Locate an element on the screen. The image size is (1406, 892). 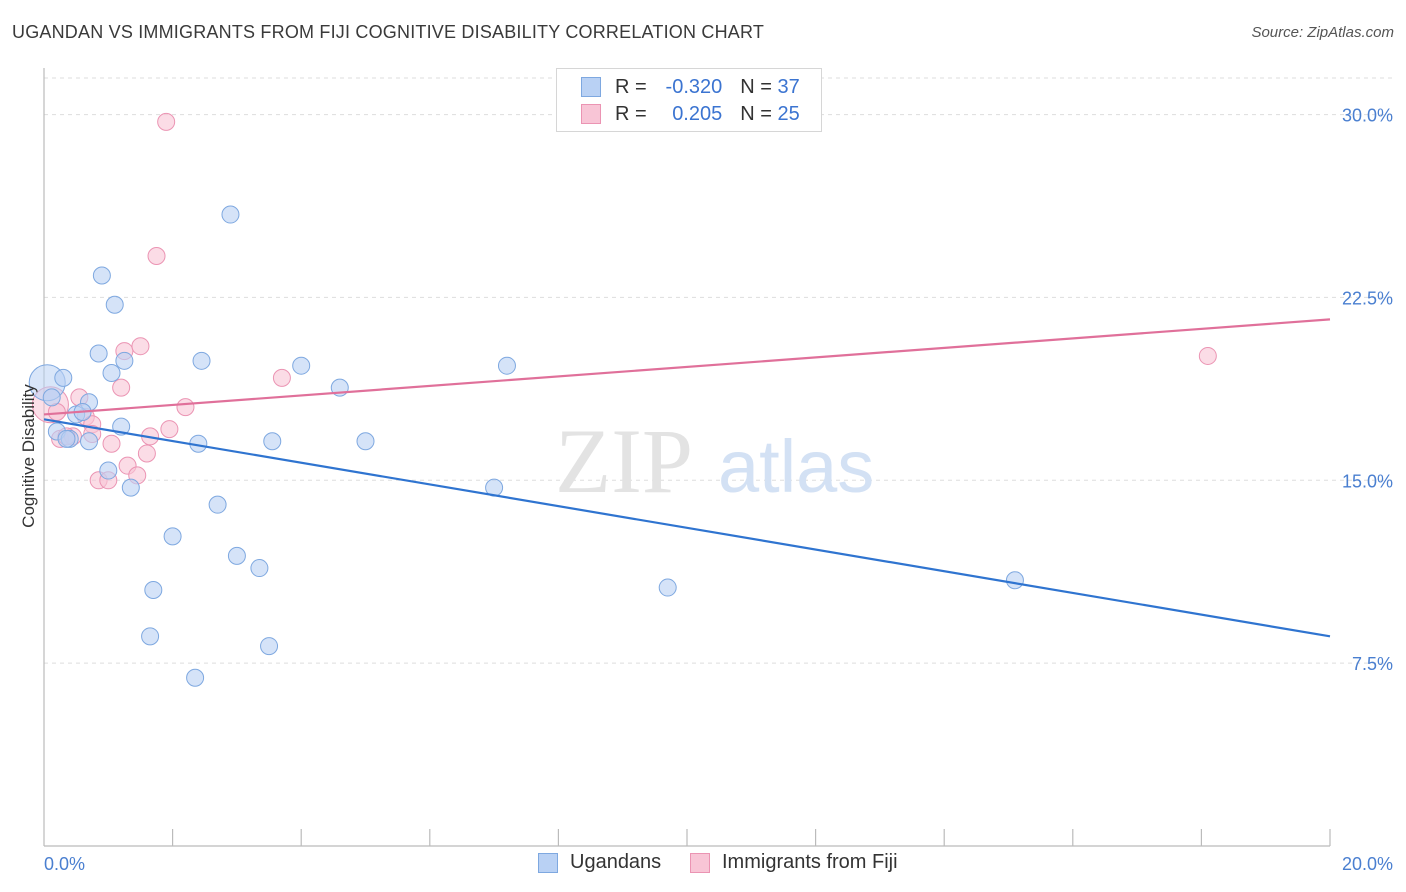
bottom-legend-swatch-pink is located at coordinates (700, 862).